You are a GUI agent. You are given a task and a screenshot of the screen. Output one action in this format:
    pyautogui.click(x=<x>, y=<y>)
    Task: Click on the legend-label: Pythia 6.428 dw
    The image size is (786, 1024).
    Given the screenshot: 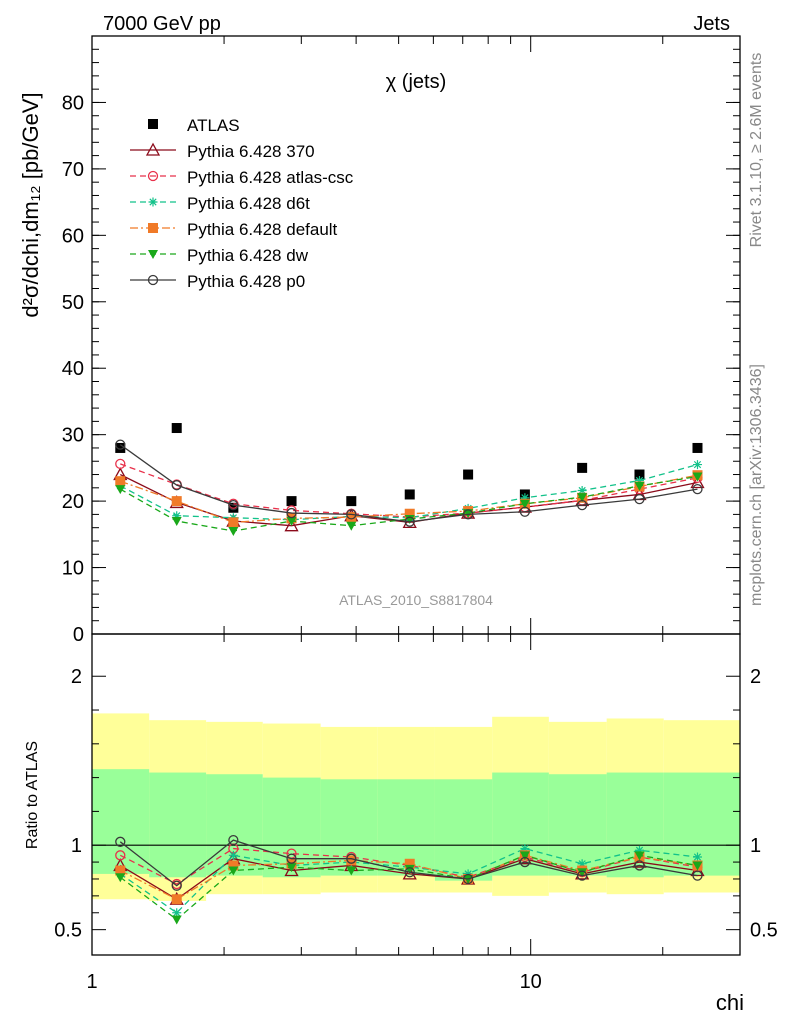 What is the action you would take?
    pyautogui.click(x=248, y=255)
    